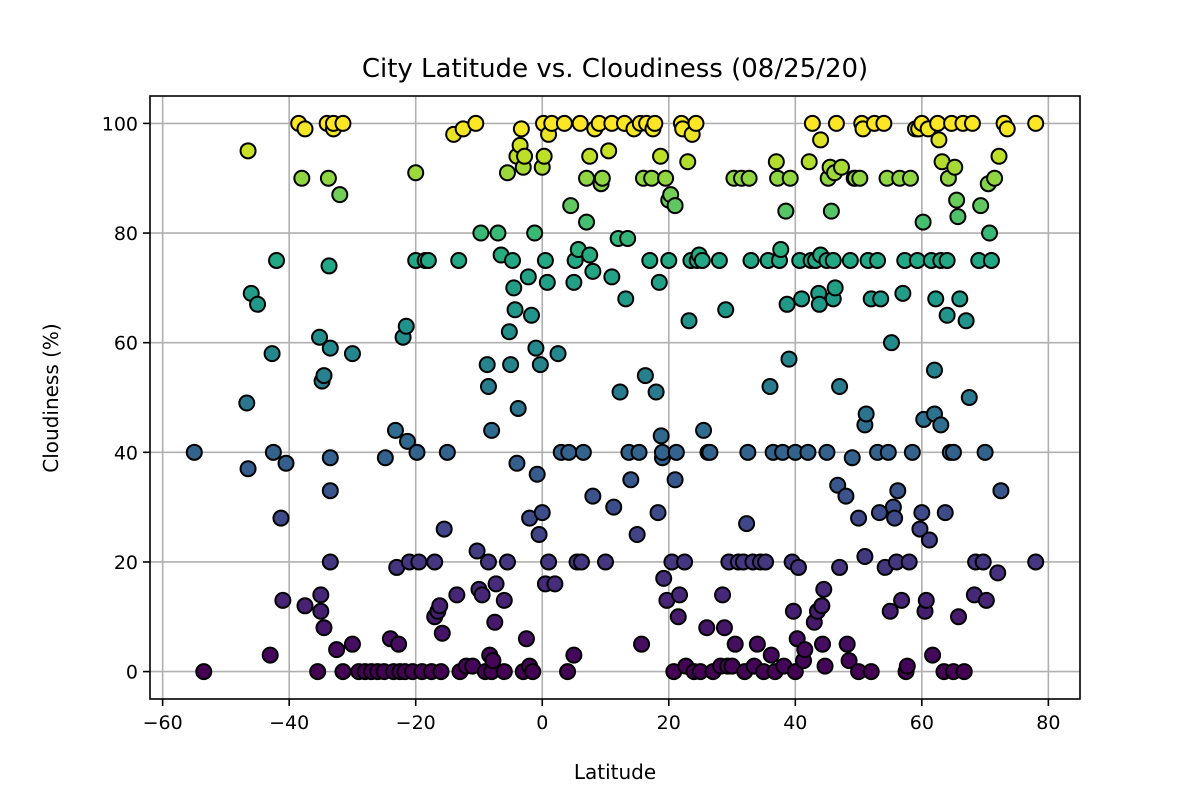 The image size is (1200, 800). I want to click on x-tick-label: −20, so click(416, 723).